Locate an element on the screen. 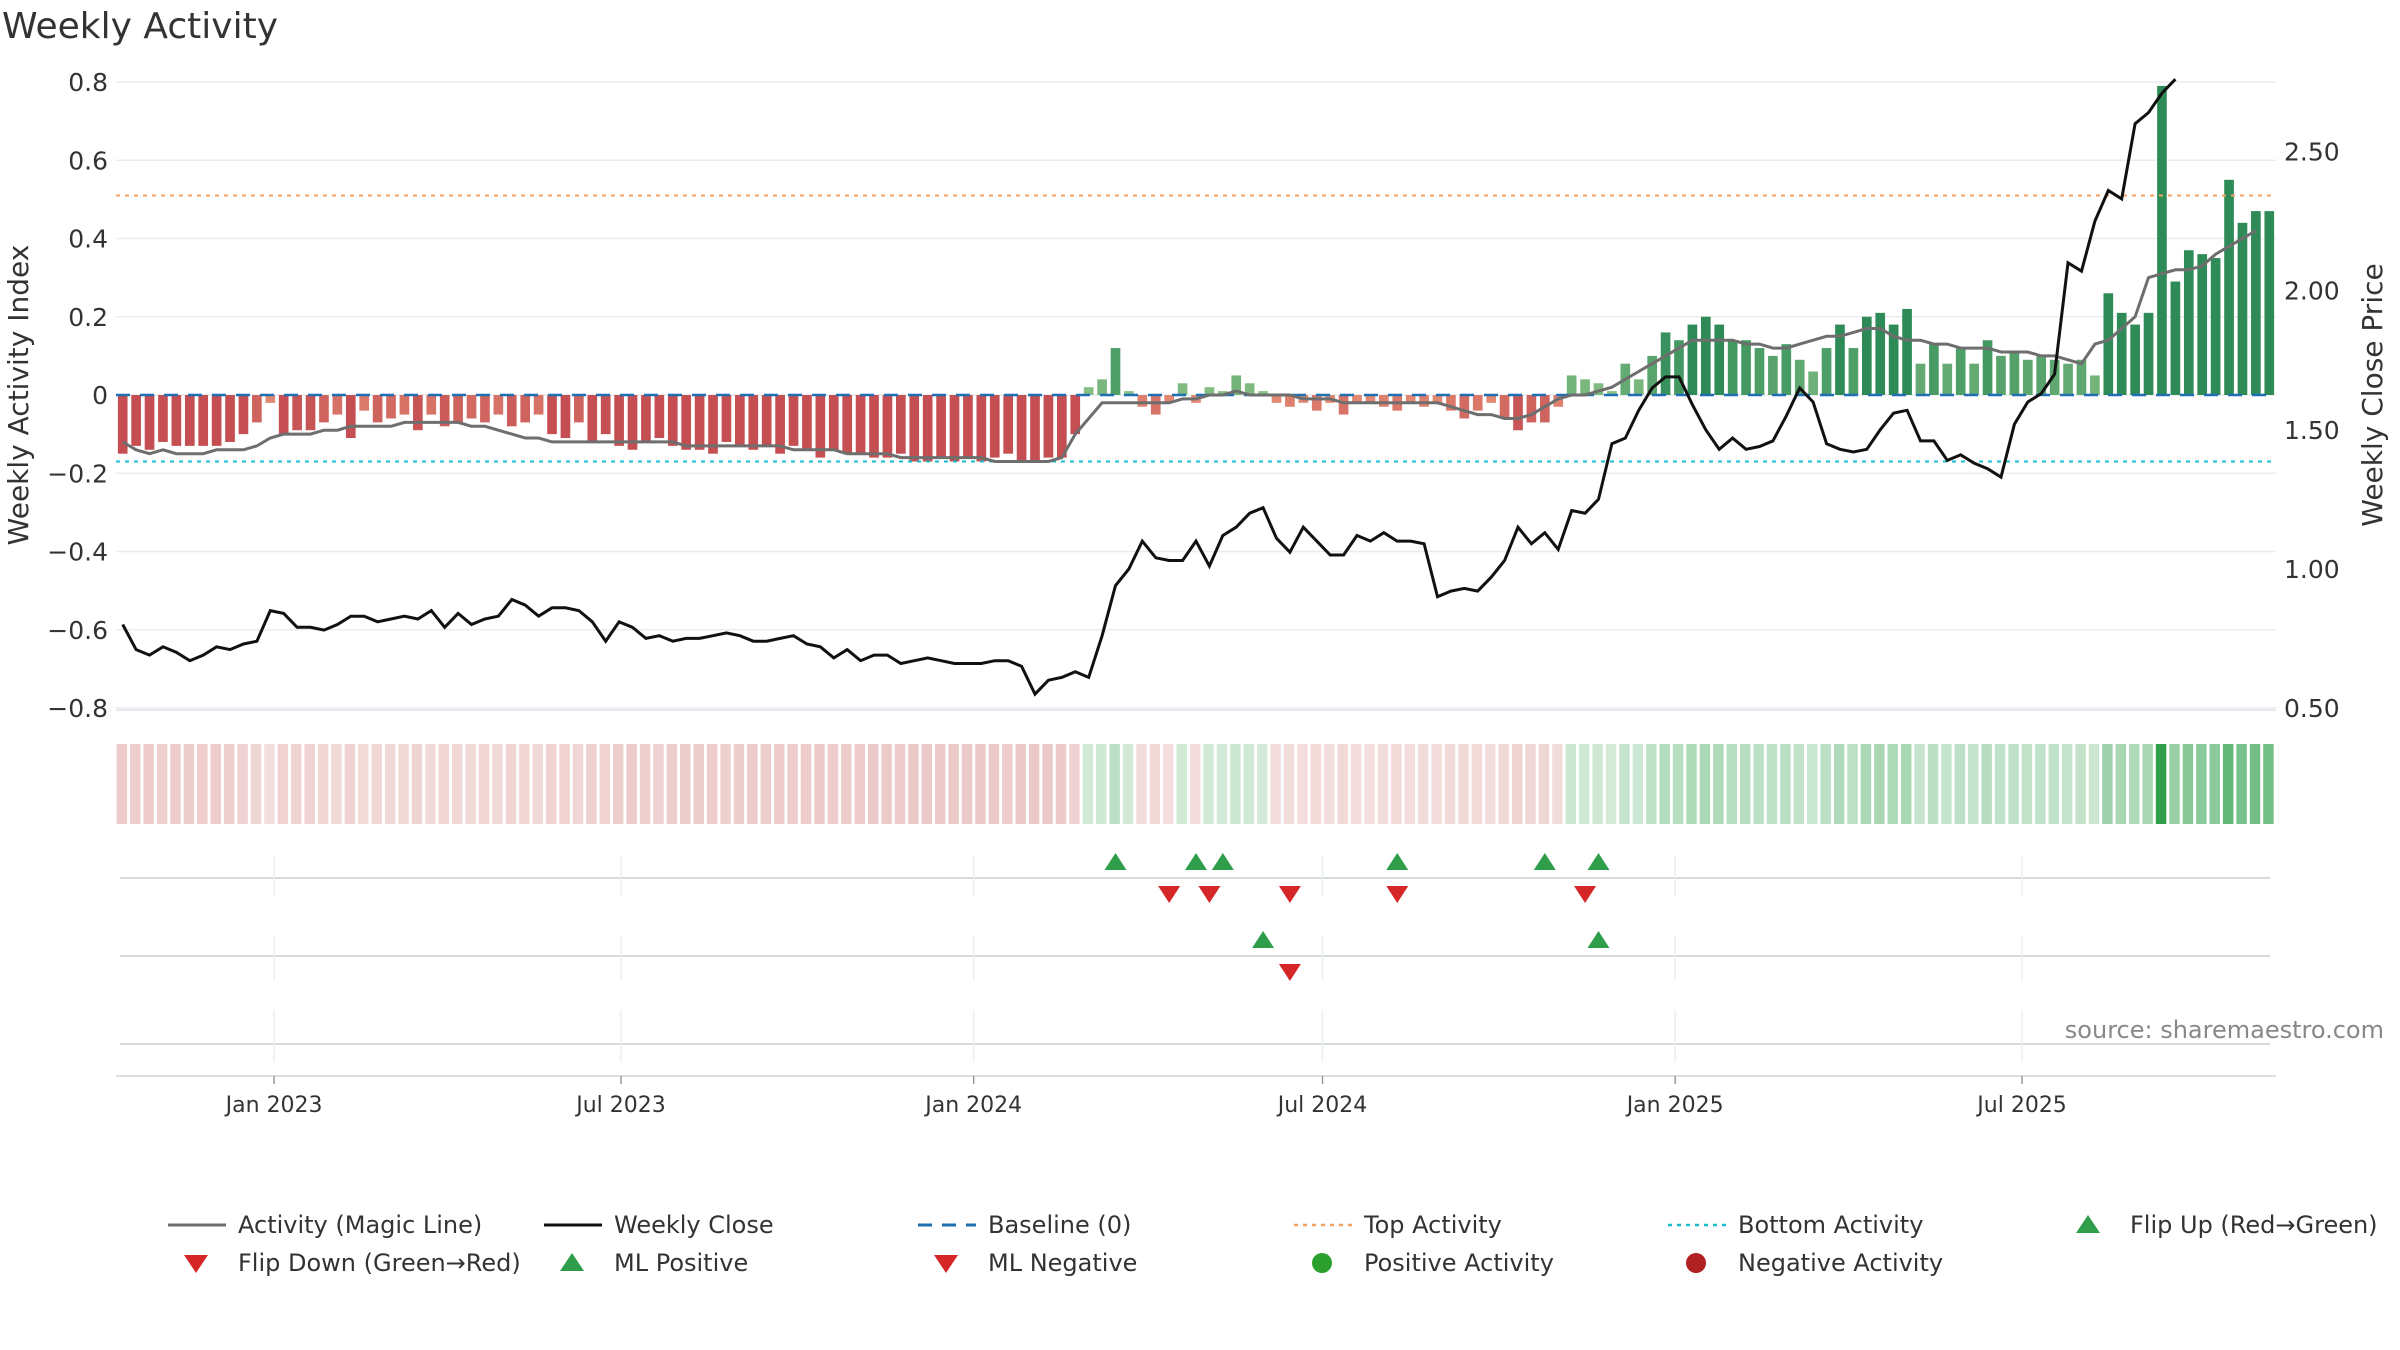 Image resolution: width=2400 pixels, height=1350 pixels. legend-label: ML Positive is located at coordinates (681, 1263).